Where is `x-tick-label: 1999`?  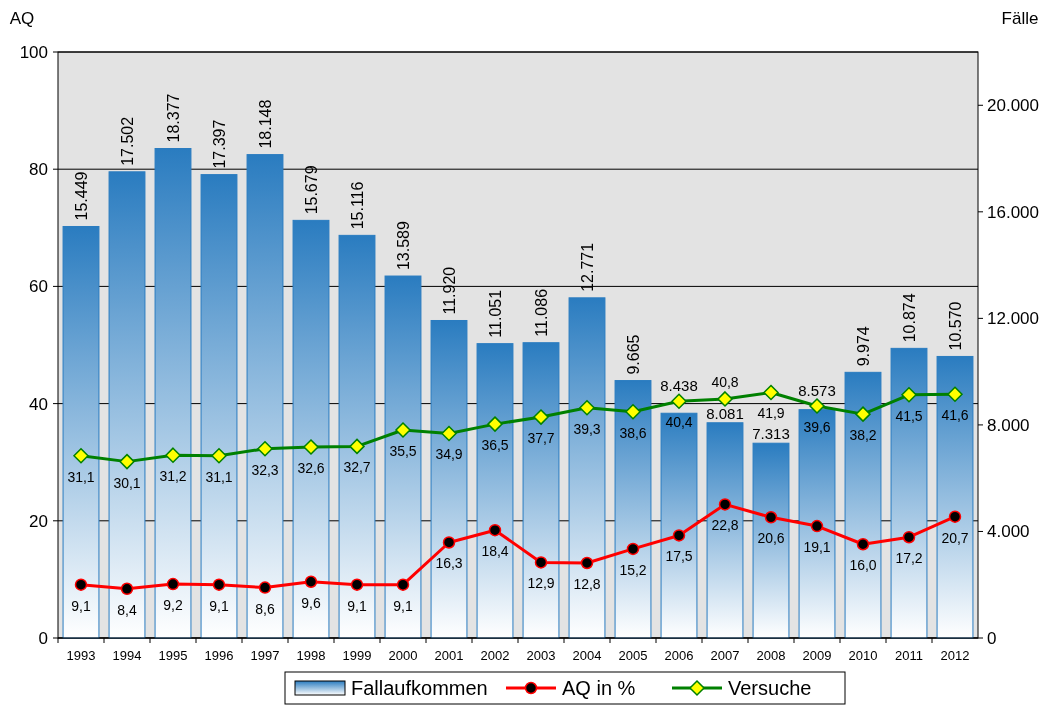
x-tick-label: 1999 is located at coordinates (357, 655).